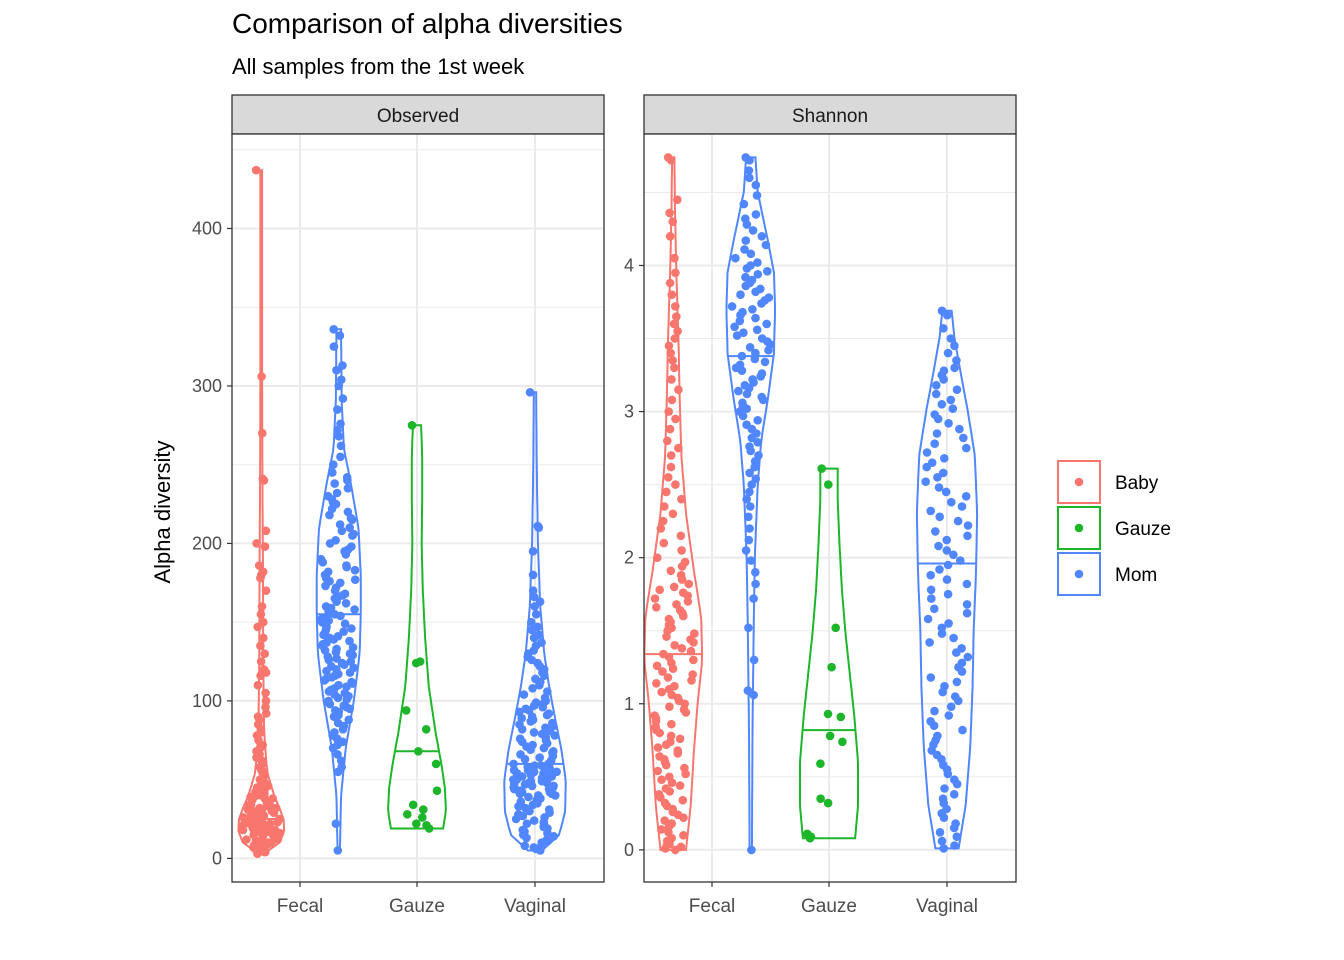  Describe the element at coordinates (338, 590) in the screenshot. I see `violin-mom-fecal` at that location.